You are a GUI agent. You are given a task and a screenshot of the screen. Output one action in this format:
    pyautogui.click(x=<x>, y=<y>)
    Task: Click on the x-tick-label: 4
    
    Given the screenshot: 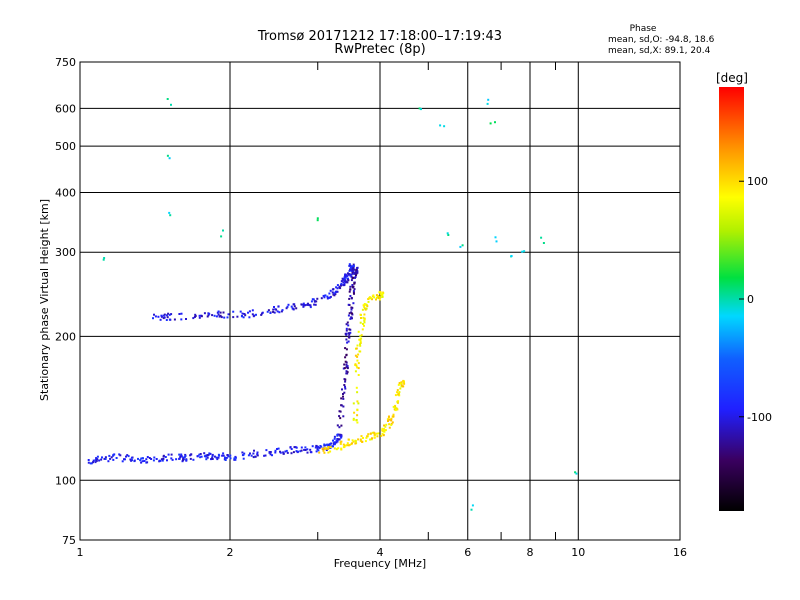 What is the action you would take?
    pyautogui.click(x=380, y=552)
    